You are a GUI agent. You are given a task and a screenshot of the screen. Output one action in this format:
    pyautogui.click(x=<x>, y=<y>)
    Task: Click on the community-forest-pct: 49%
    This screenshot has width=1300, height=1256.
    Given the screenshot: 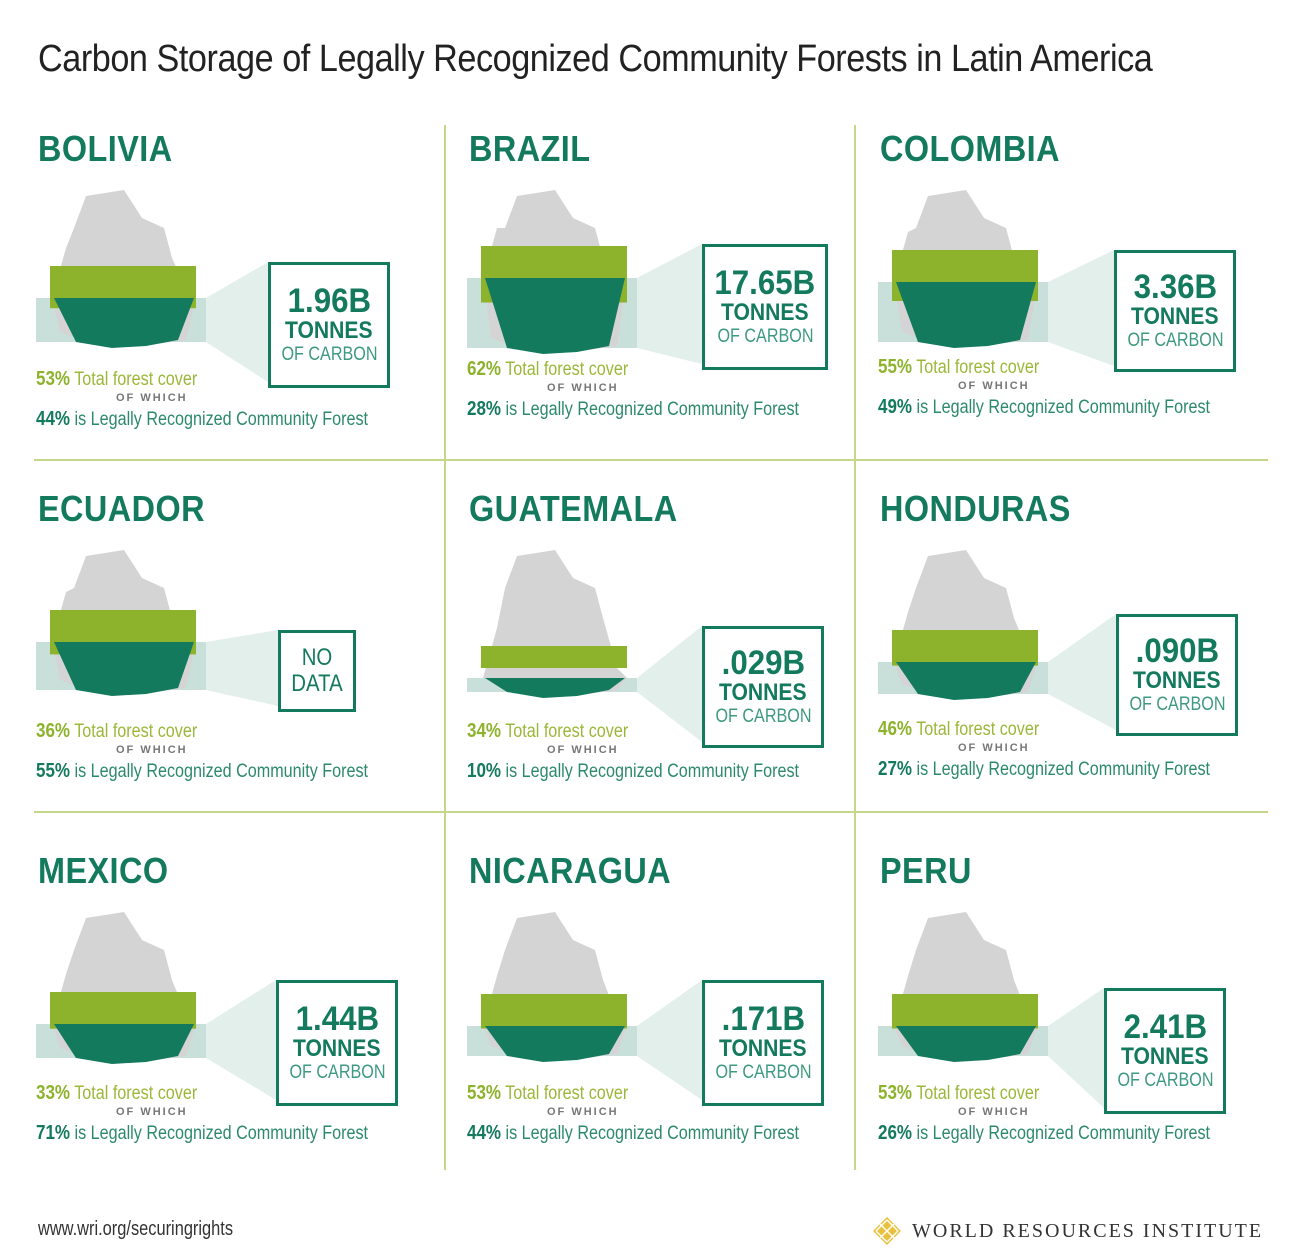 What is the action you would take?
    pyautogui.click(x=895, y=407)
    